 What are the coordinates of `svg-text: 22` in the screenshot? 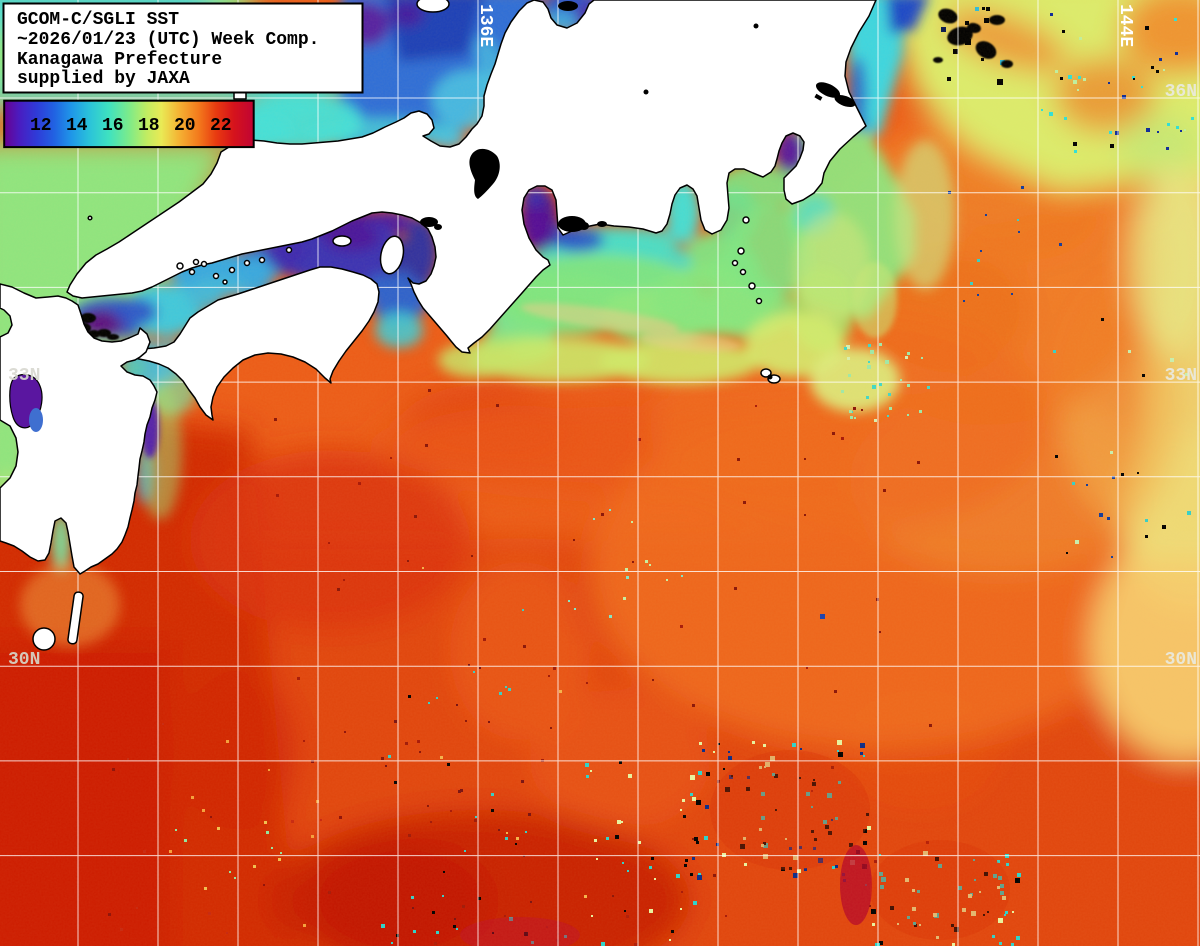 It's located at (221, 126).